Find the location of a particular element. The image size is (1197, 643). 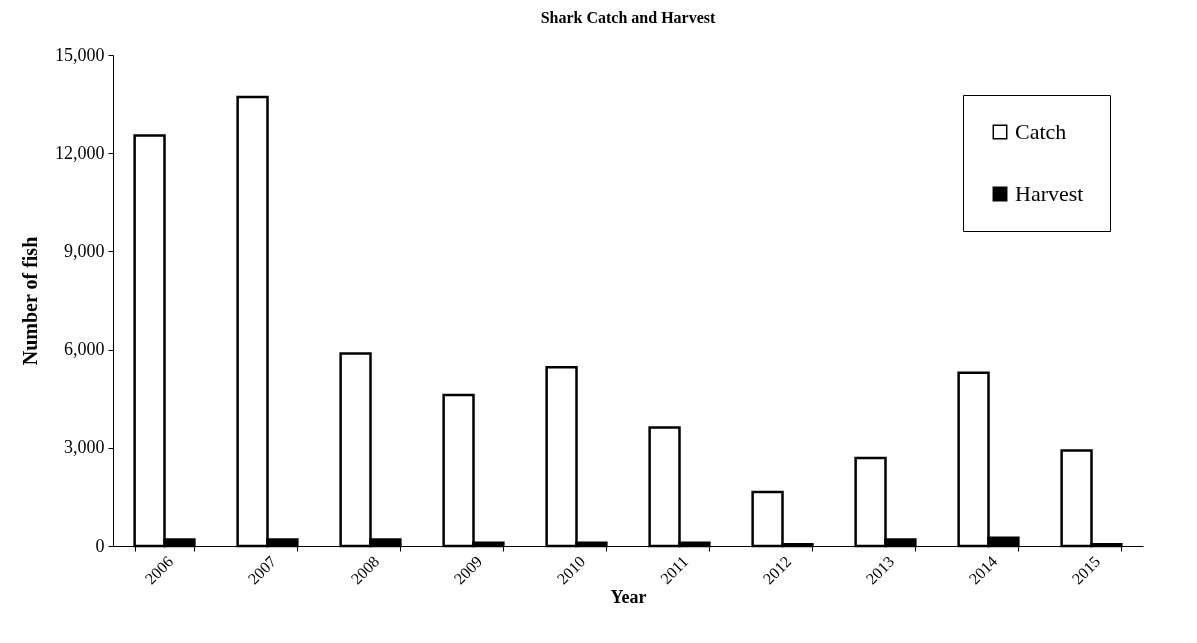

y-tick-label: 12,000 is located at coordinates (80, 152).